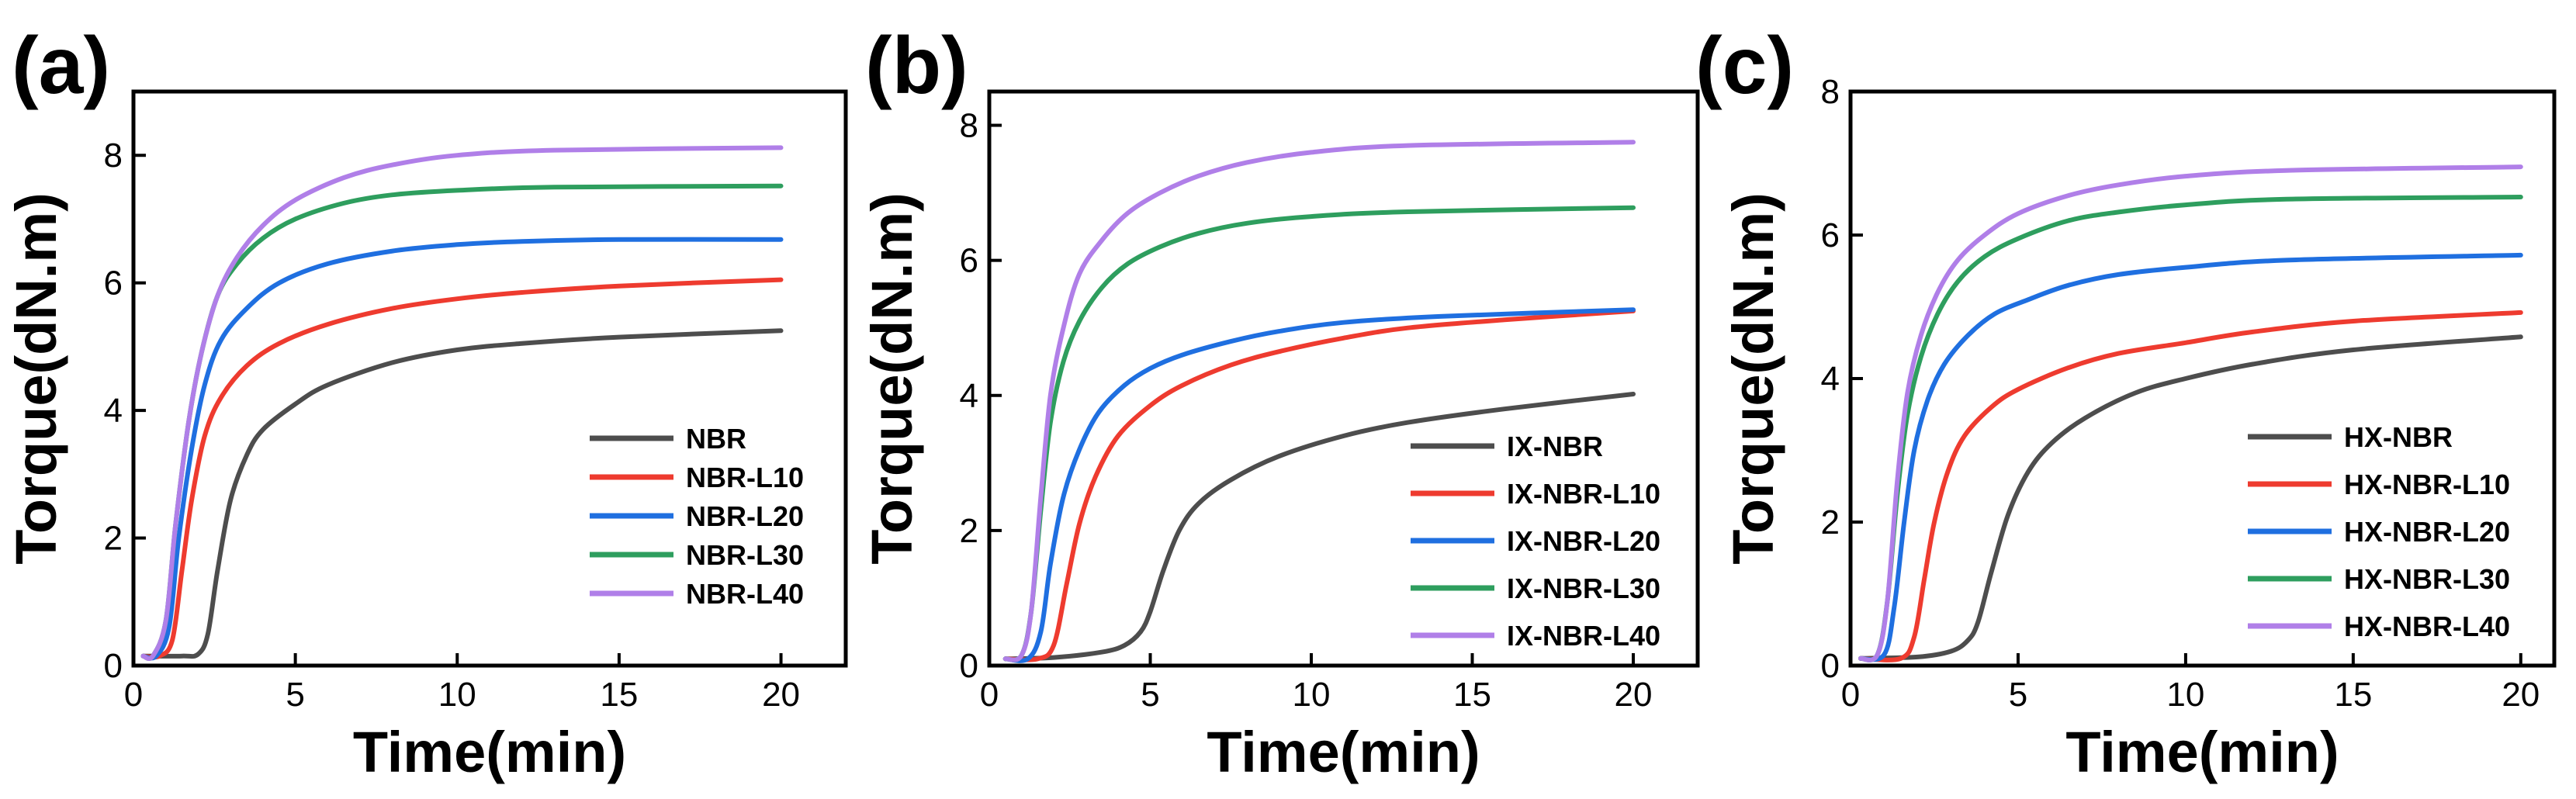 This screenshot has width=2576, height=799. I want to click on panel-label: (b), so click(916, 66).